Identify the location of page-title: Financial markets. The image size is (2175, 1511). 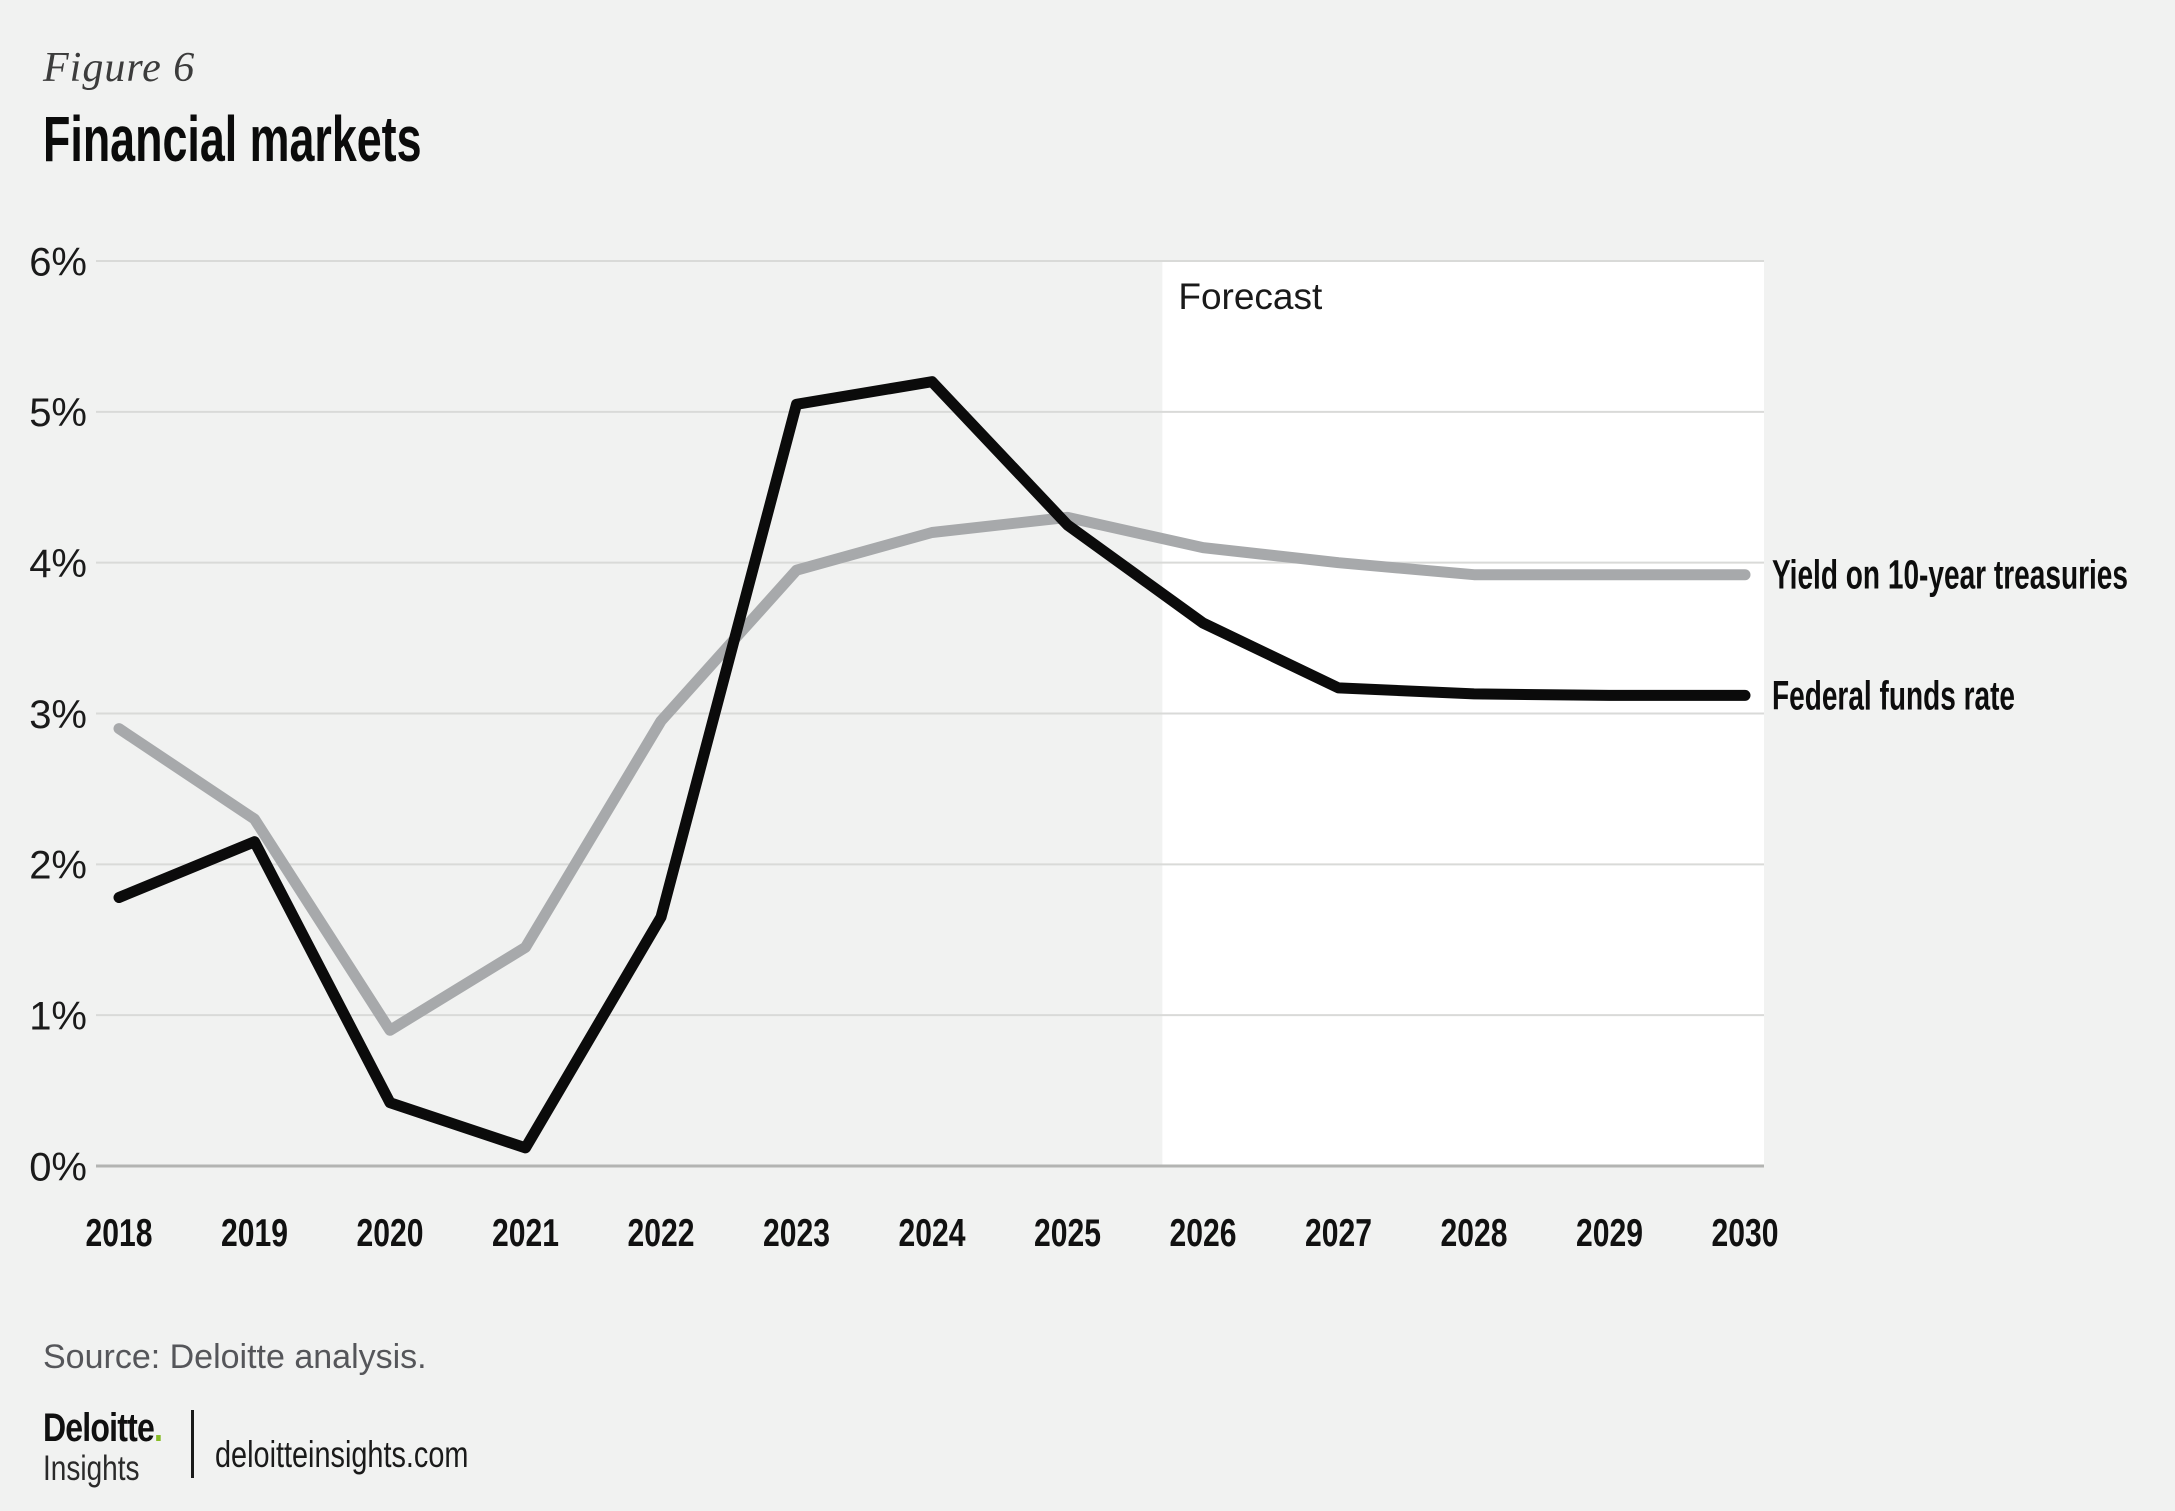
(232, 139).